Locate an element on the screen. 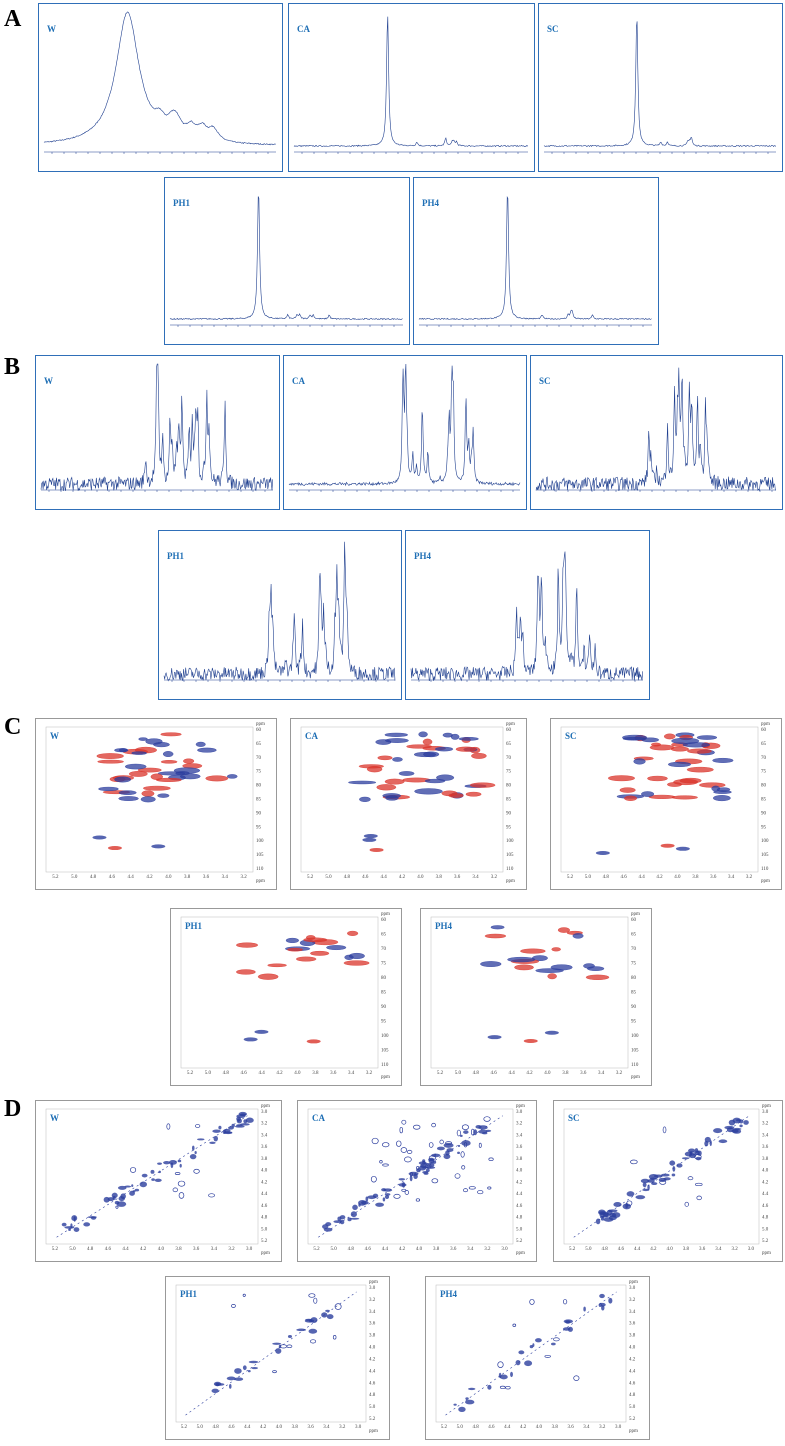  y-tick-label: 3.4 is located at coordinates (632, 1312).